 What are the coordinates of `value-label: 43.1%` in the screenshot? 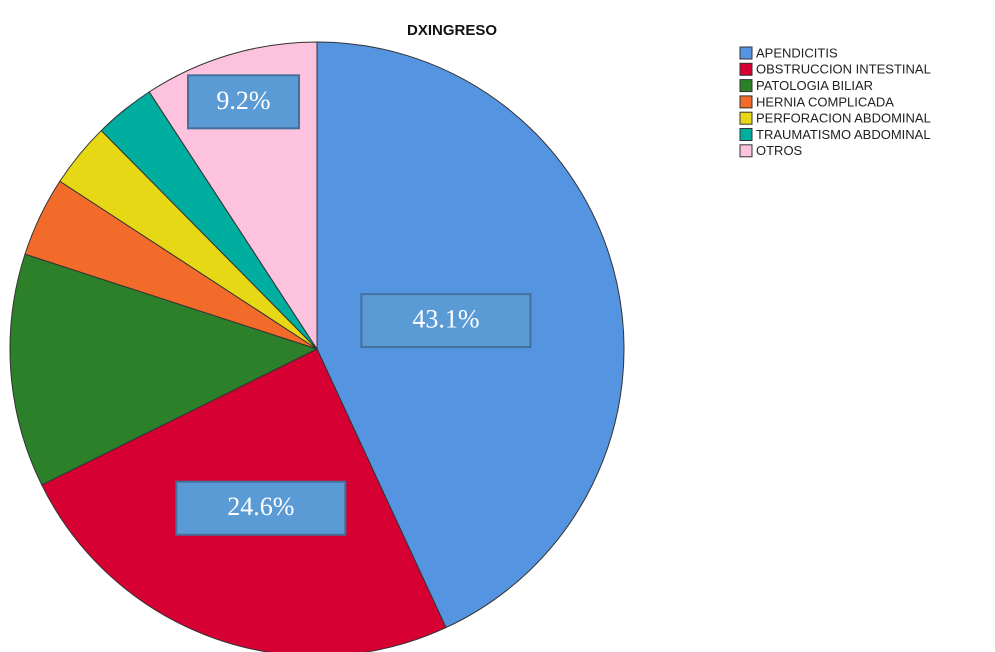 It's located at (445, 319).